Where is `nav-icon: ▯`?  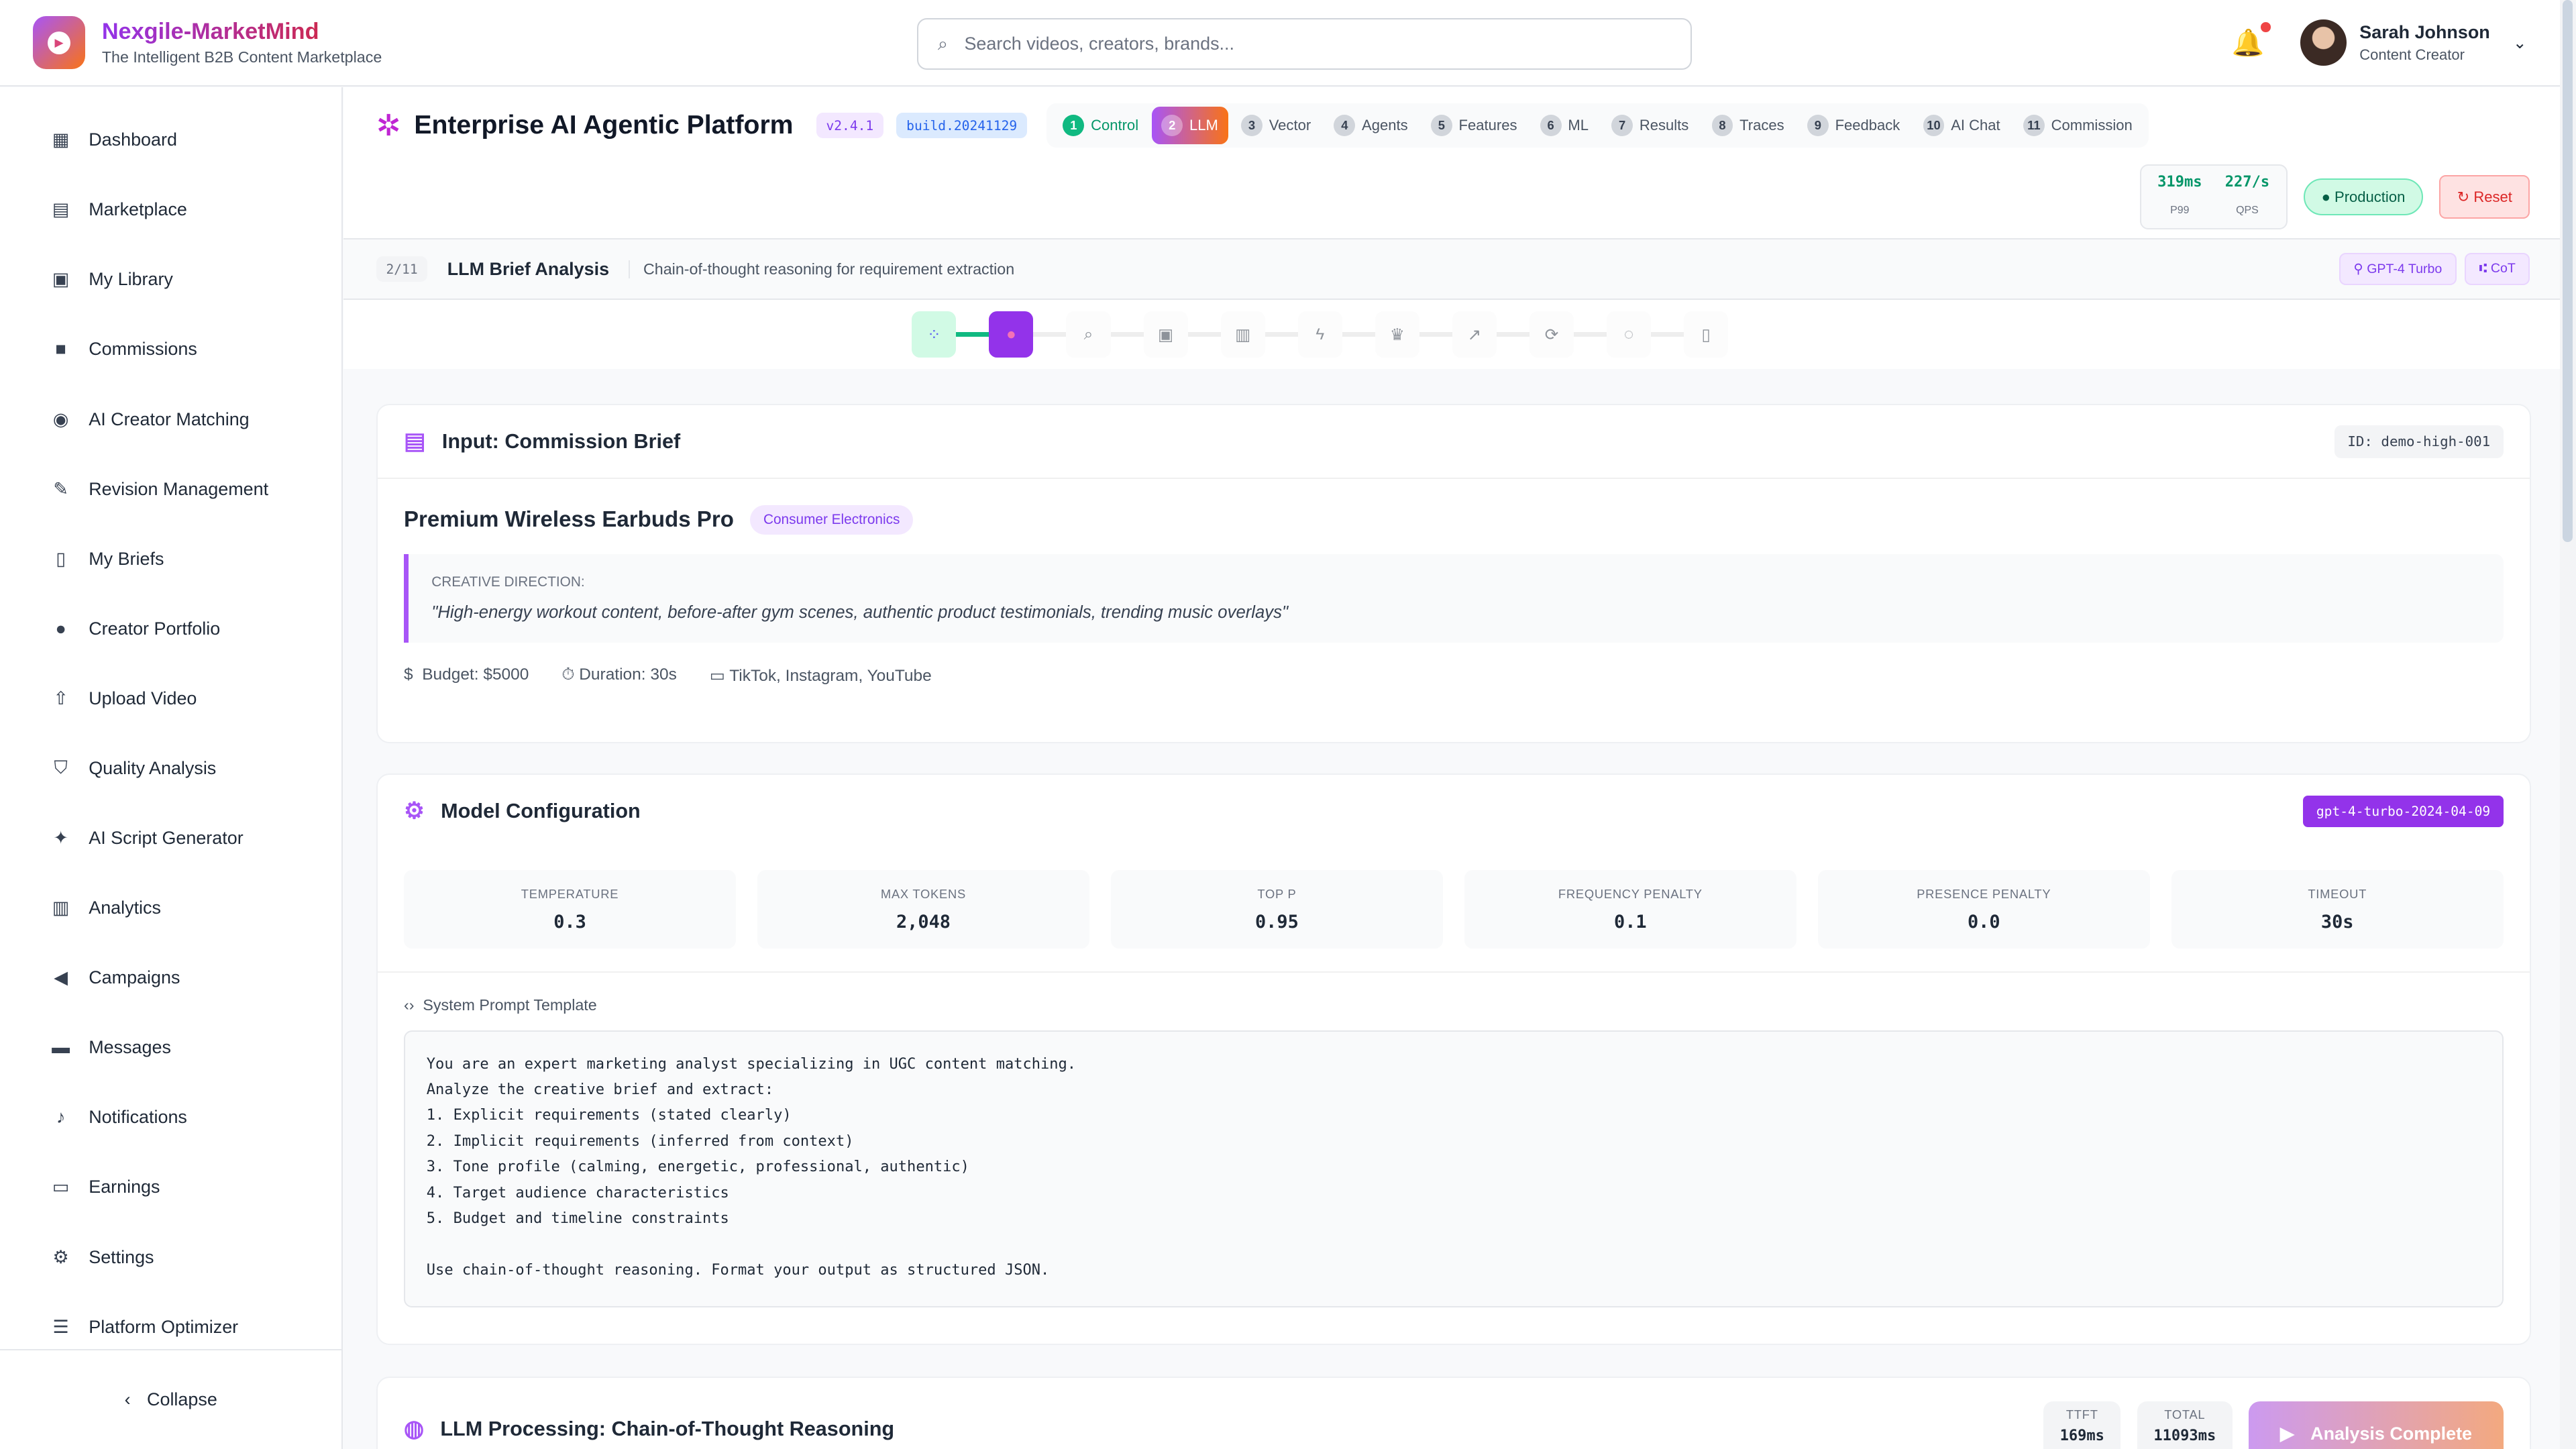
nav-icon: ▯ is located at coordinates (61, 558).